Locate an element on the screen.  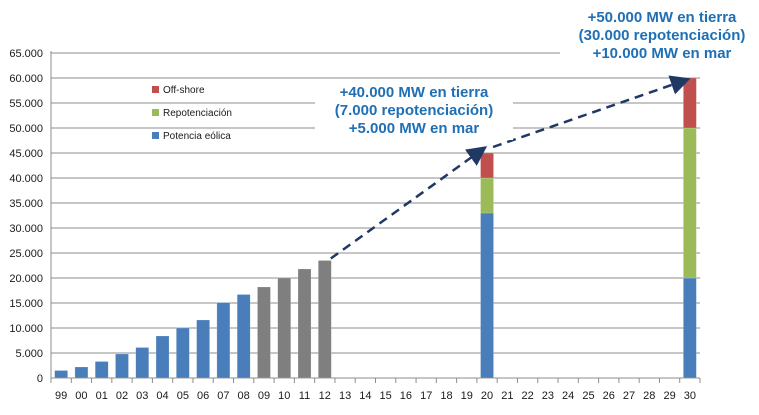
x-tick-label: 17 is located at coordinates (426, 396).